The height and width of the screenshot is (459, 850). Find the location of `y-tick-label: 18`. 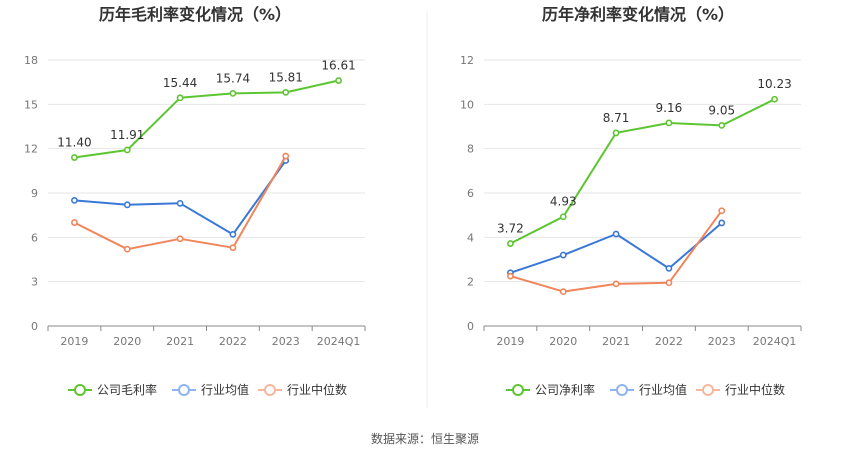

y-tick-label: 18 is located at coordinates (31, 60).